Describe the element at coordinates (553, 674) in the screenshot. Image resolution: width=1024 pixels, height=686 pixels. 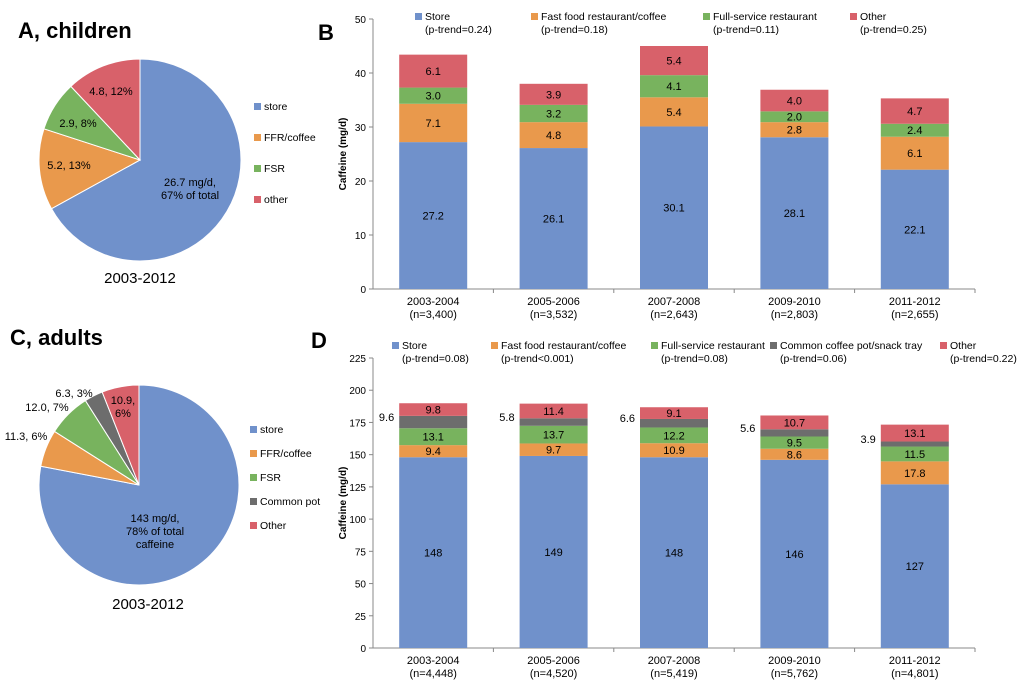
I see `x-tick-n-label: (n=4,520)` at that location.